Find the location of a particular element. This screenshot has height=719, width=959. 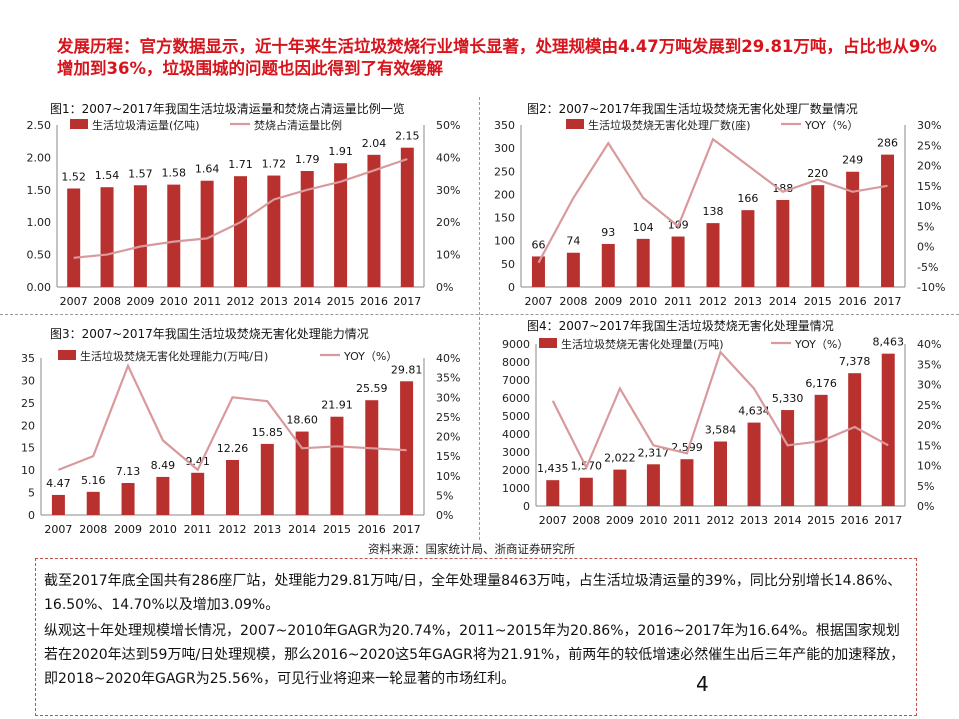

y-tick-label: 20 is located at coordinates (28, 425).